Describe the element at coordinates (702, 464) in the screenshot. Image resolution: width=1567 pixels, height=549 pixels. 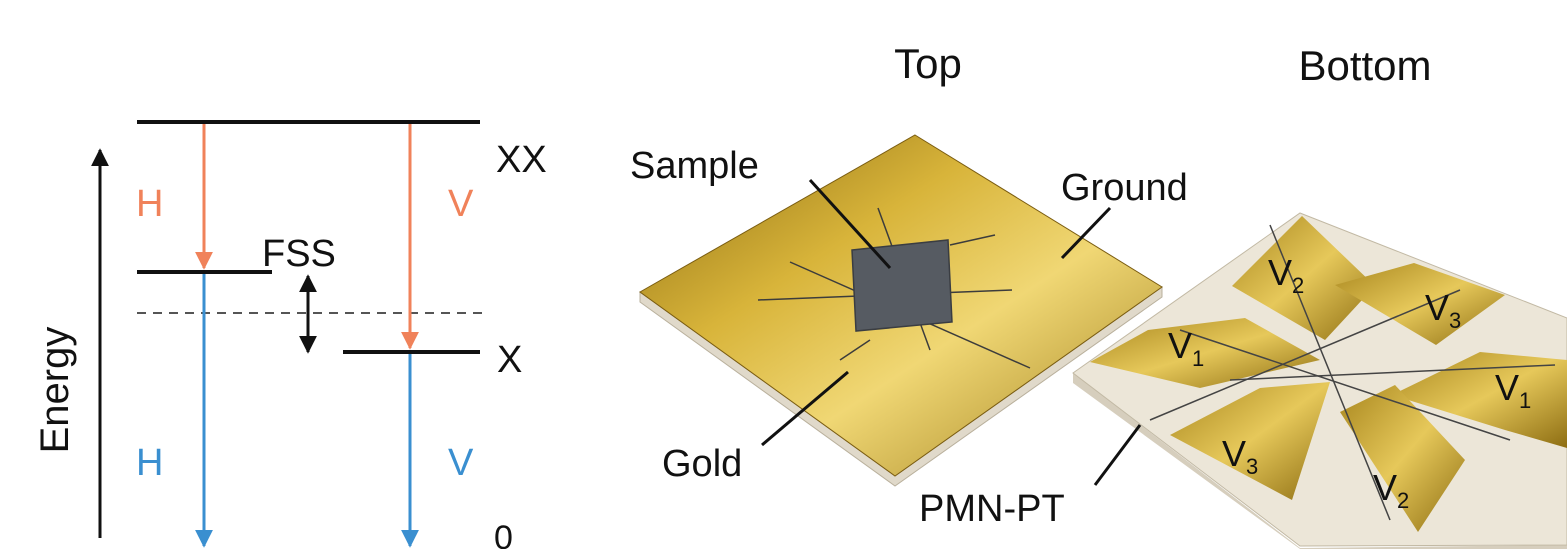
I see `gold-callout-label: Gold` at that location.